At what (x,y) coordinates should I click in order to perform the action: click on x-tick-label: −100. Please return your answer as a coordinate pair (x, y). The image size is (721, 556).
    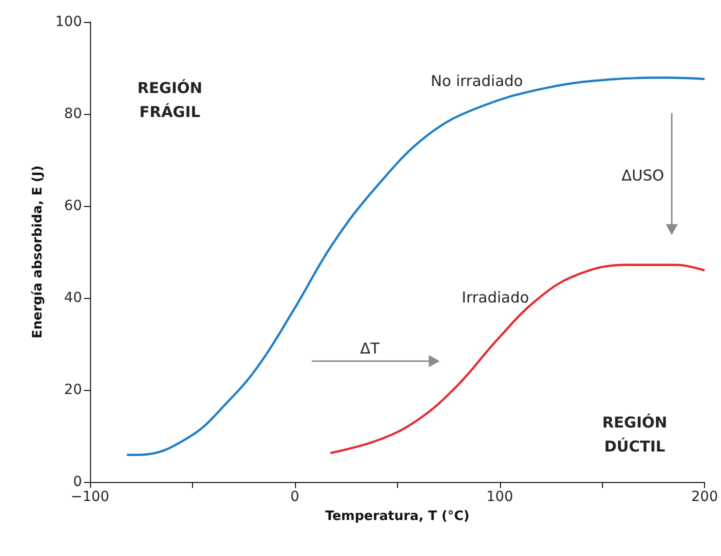
    Looking at the image, I should click on (90, 497).